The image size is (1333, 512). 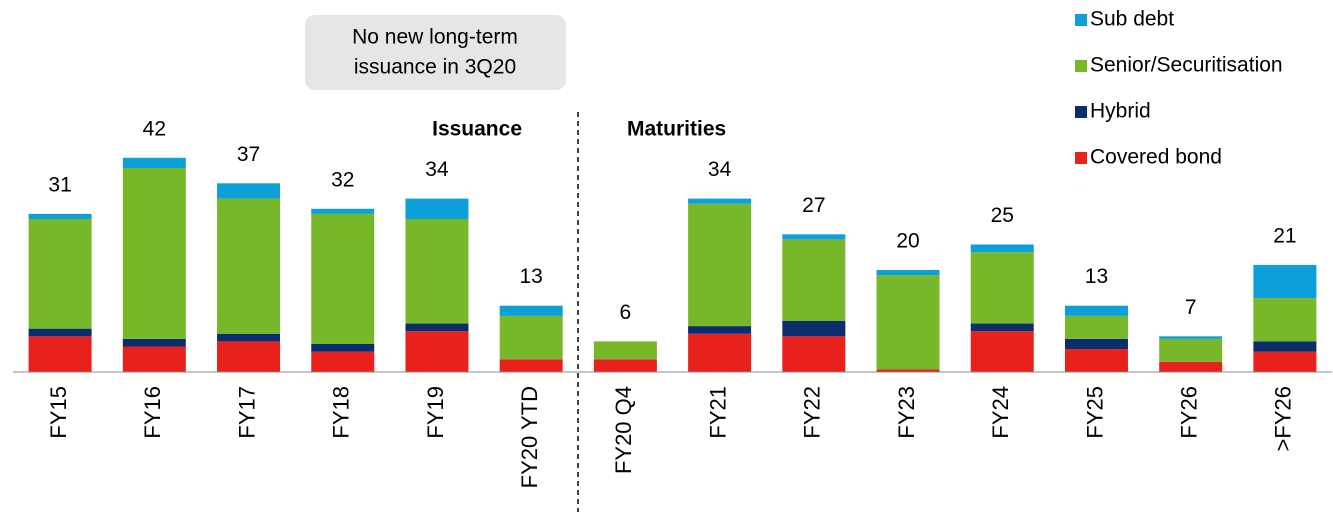 What do you see at coordinates (1002, 215) in the screenshot?
I see `total-label: 25` at bounding box center [1002, 215].